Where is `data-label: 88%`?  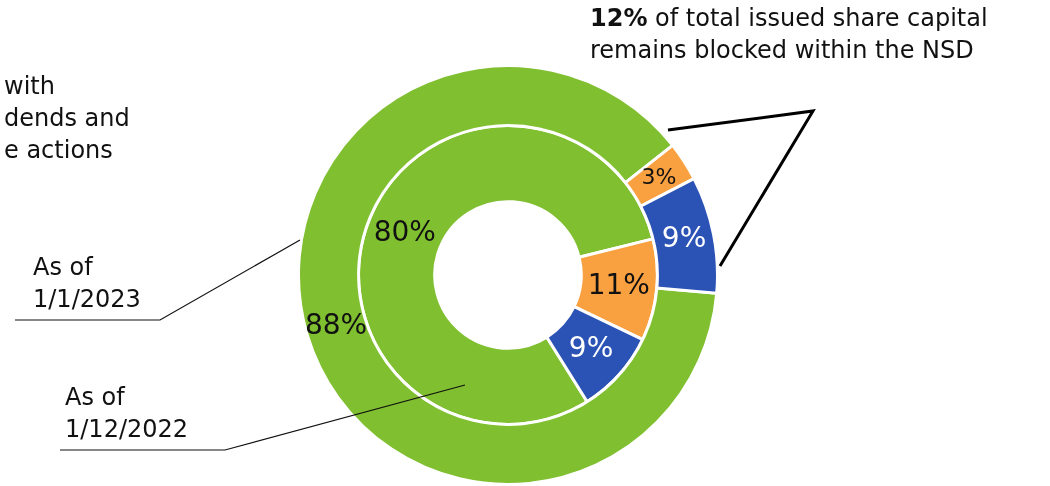
data-label: 88% is located at coordinates (336, 324).